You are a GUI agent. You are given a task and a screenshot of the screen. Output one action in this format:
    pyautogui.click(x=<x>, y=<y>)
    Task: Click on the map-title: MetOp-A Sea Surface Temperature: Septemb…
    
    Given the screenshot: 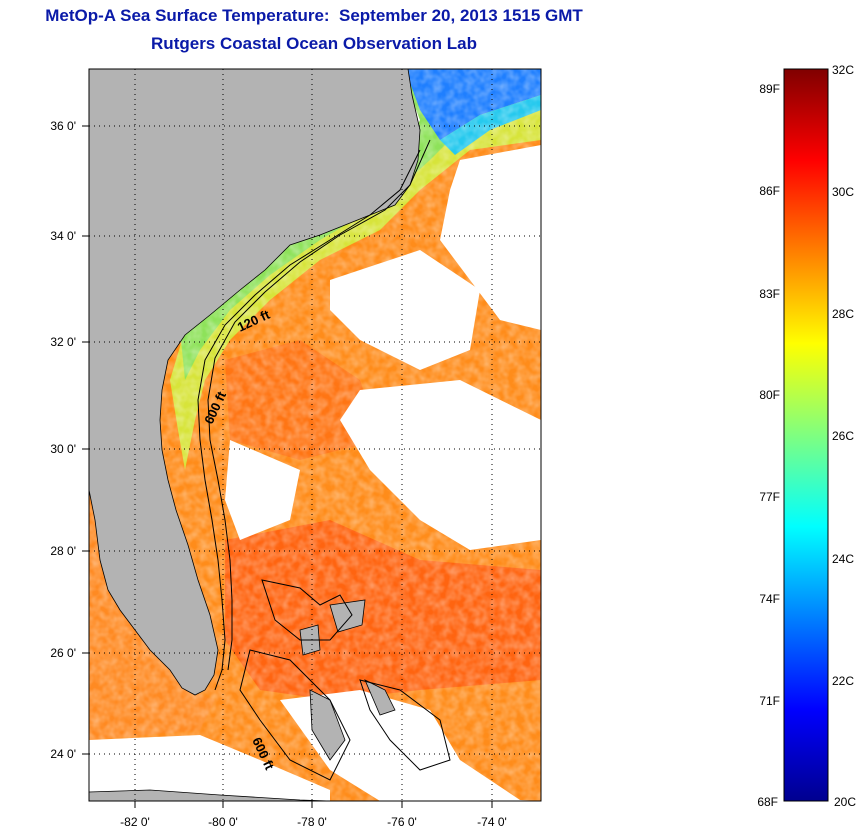 What is the action you would take?
    pyautogui.click(x=314, y=15)
    